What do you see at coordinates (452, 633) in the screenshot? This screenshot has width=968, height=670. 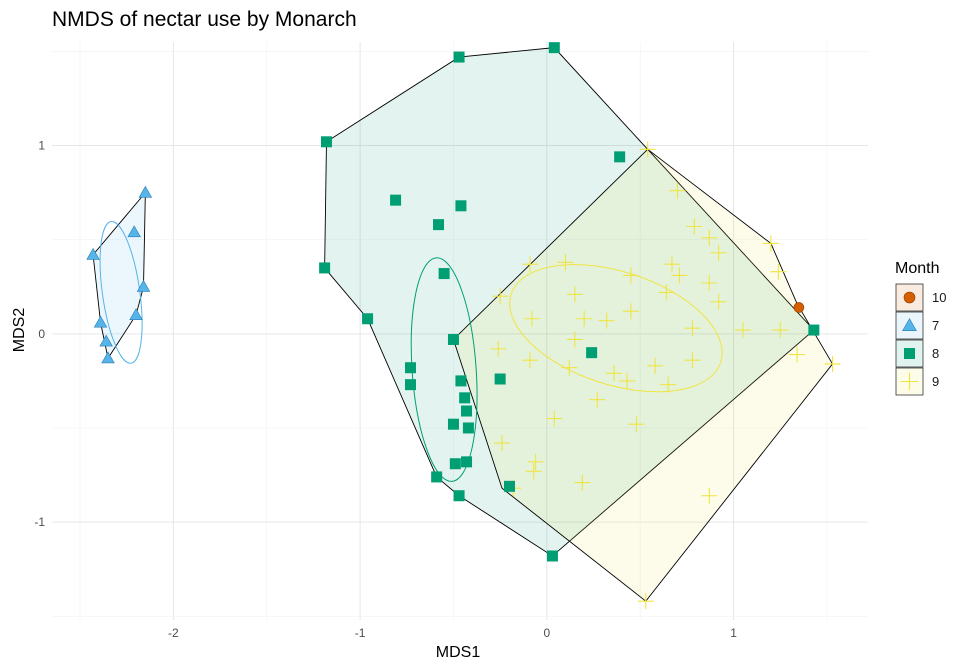 I see `x-axis-ticks: -2 -1 0 1` at bounding box center [452, 633].